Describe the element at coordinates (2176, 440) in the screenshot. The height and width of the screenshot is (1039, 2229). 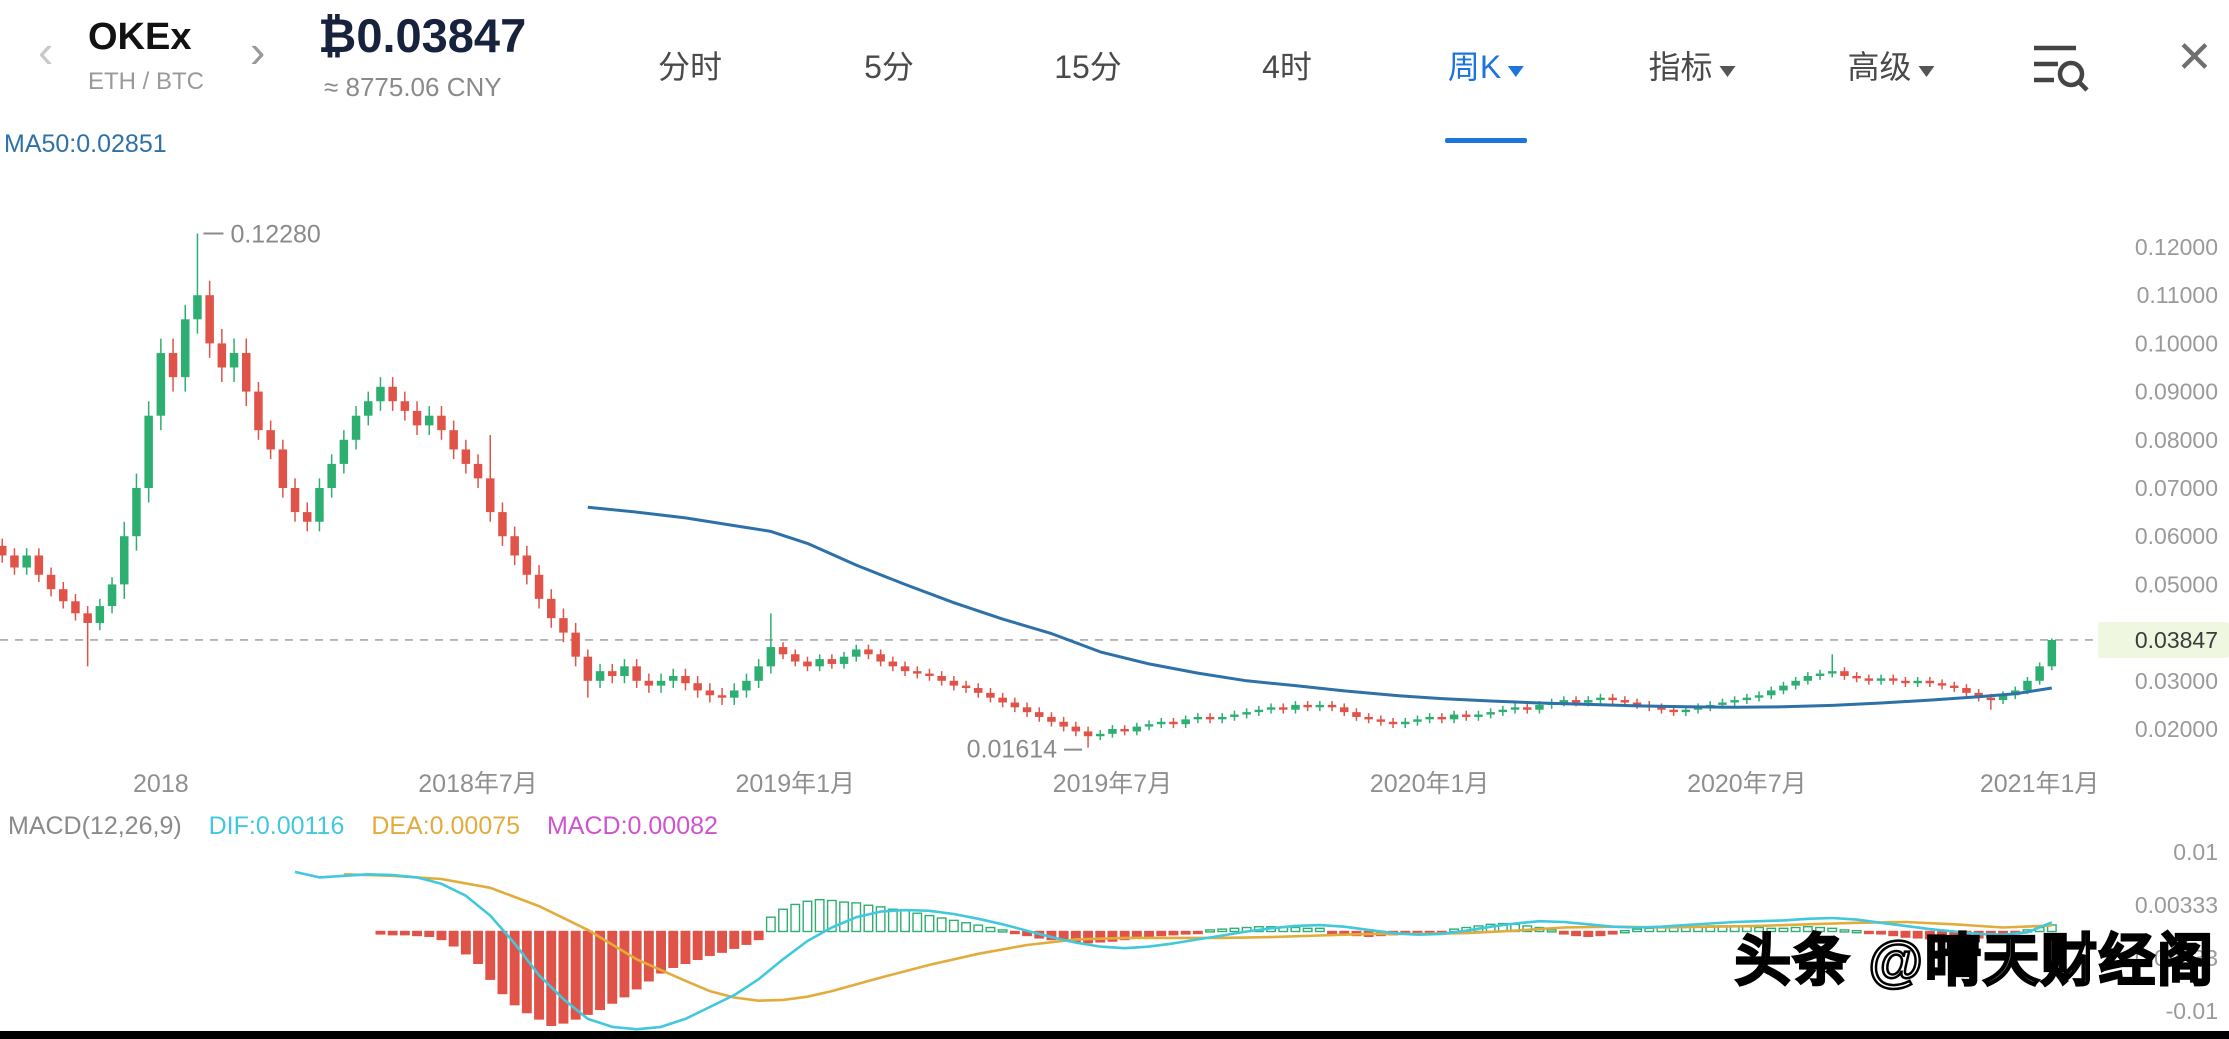
I see `svg-text: 0.08000` at that location.